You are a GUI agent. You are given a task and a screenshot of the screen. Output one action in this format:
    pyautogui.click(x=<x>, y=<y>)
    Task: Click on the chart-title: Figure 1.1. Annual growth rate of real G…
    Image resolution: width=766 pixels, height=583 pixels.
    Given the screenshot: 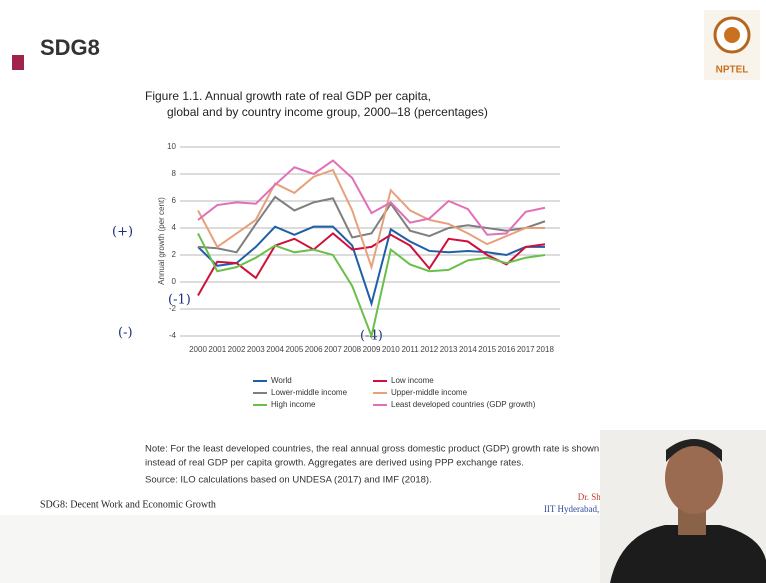 What is the action you would take?
    pyautogui.click(x=288, y=96)
    